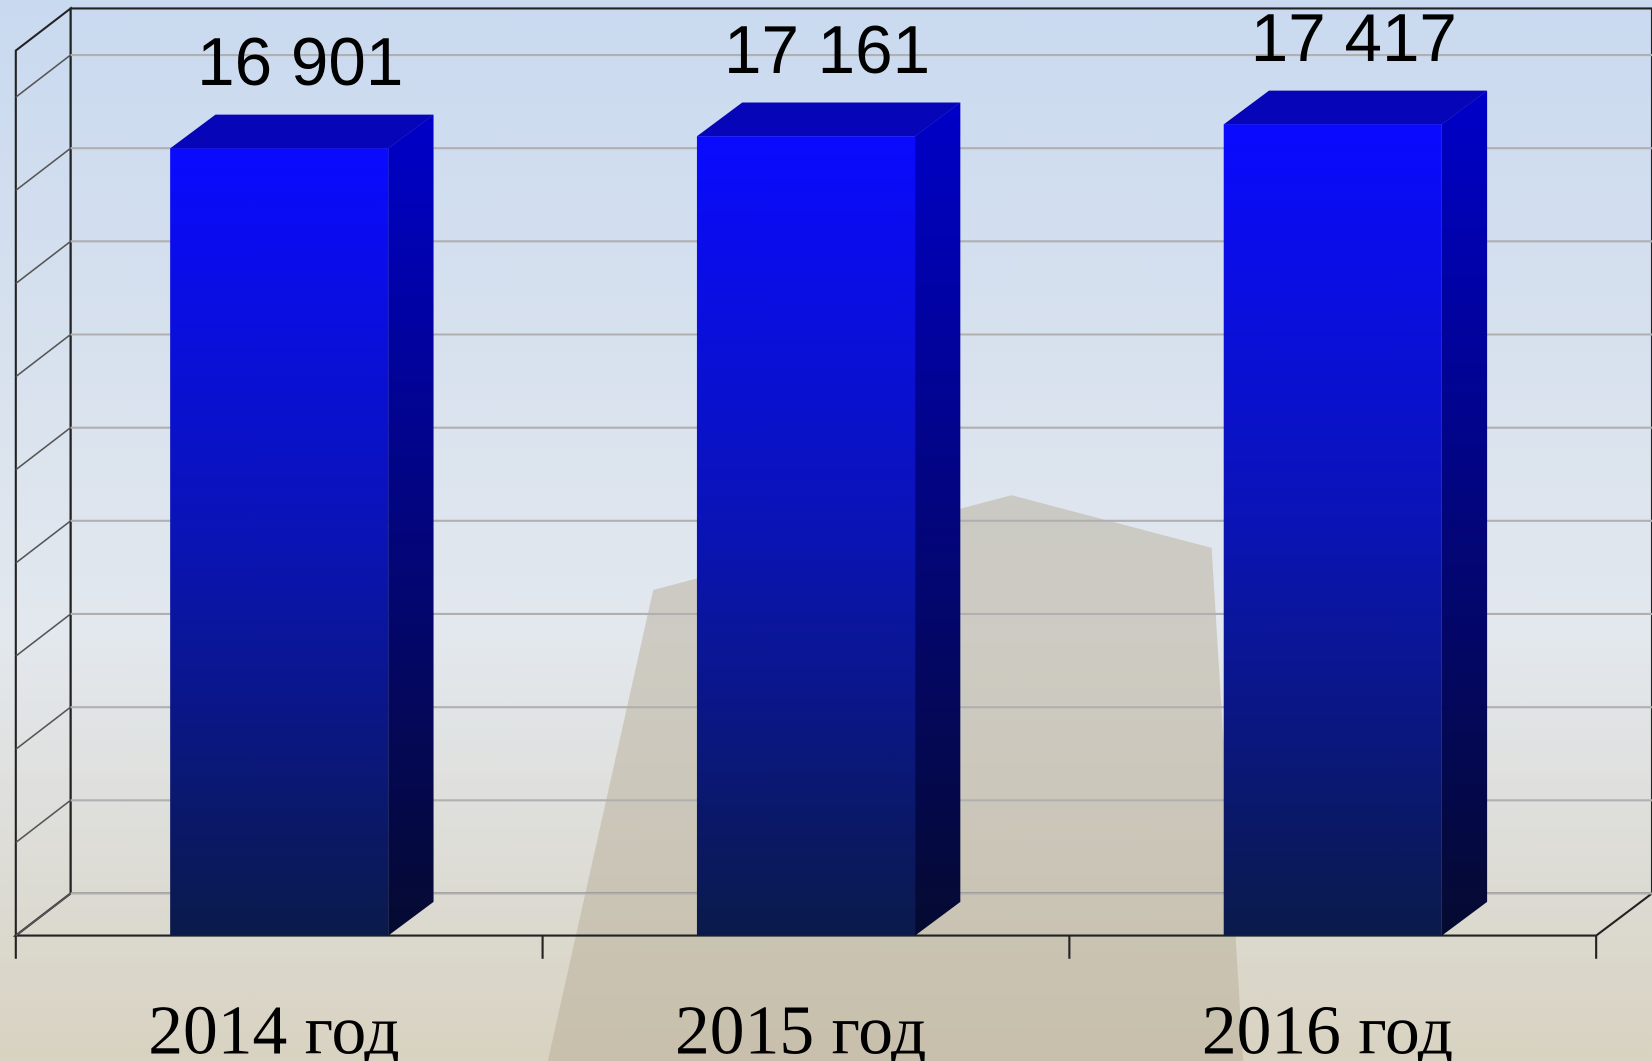 Image resolution: width=1652 pixels, height=1061 pixels. What do you see at coordinates (273, 1027) in the screenshot?
I see `x-tick-label: 2014 год` at bounding box center [273, 1027].